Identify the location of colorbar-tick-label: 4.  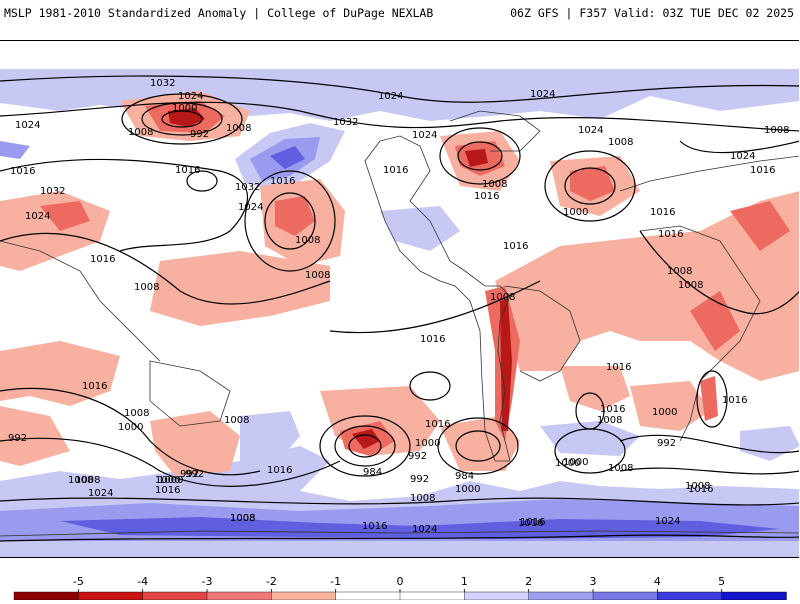
(657, 581).